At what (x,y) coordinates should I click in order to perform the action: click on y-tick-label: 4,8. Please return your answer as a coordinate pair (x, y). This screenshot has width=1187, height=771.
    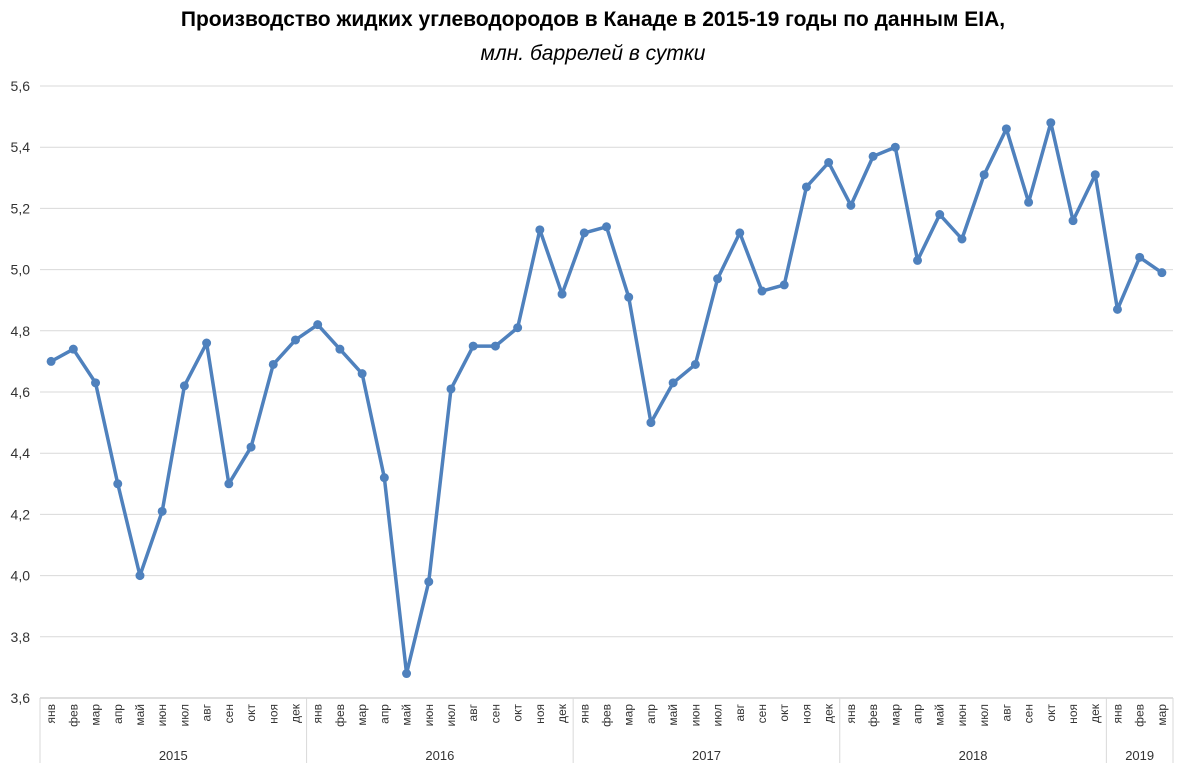
    Looking at the image, I should click on (21, 331).